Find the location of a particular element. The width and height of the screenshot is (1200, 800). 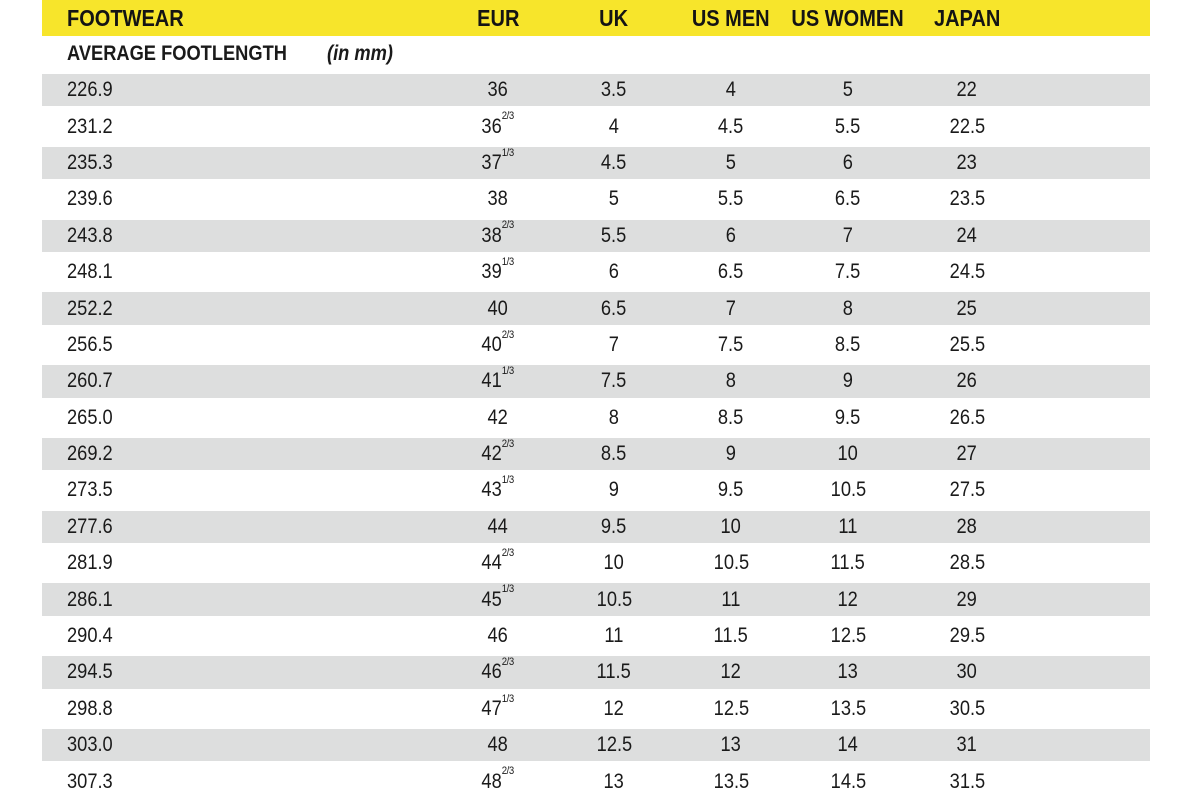

cell-japan-size: 28 is located at coordinates (967, 527).